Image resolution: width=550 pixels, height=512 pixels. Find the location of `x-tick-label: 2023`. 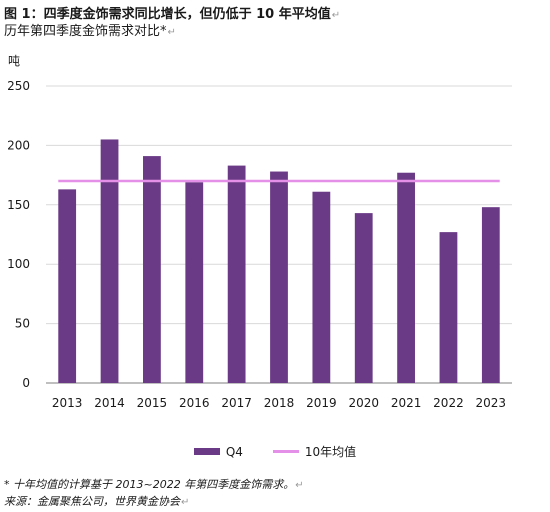

x-tick-label: 2023 is located at coordinates (491, 403).